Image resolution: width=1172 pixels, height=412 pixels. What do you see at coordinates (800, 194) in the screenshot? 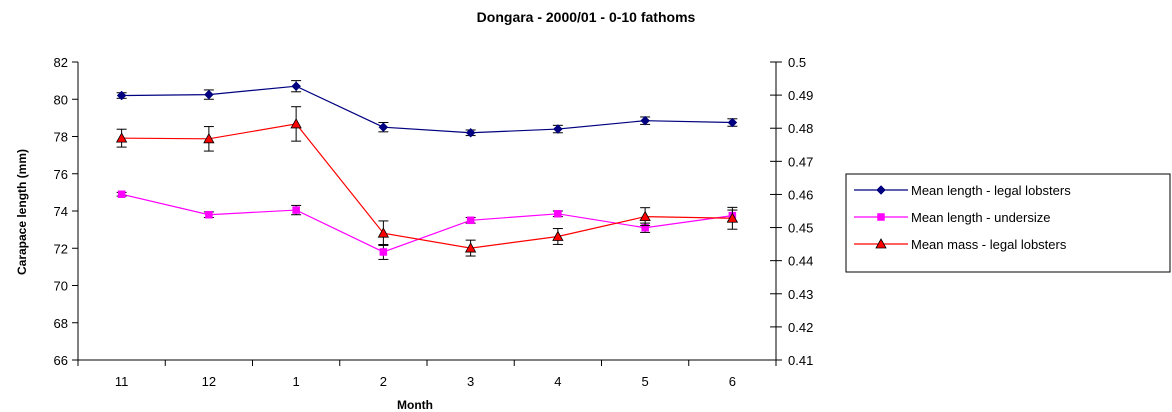
I see `y2-tick-label: 0.46` at bounding box center [800, 194].